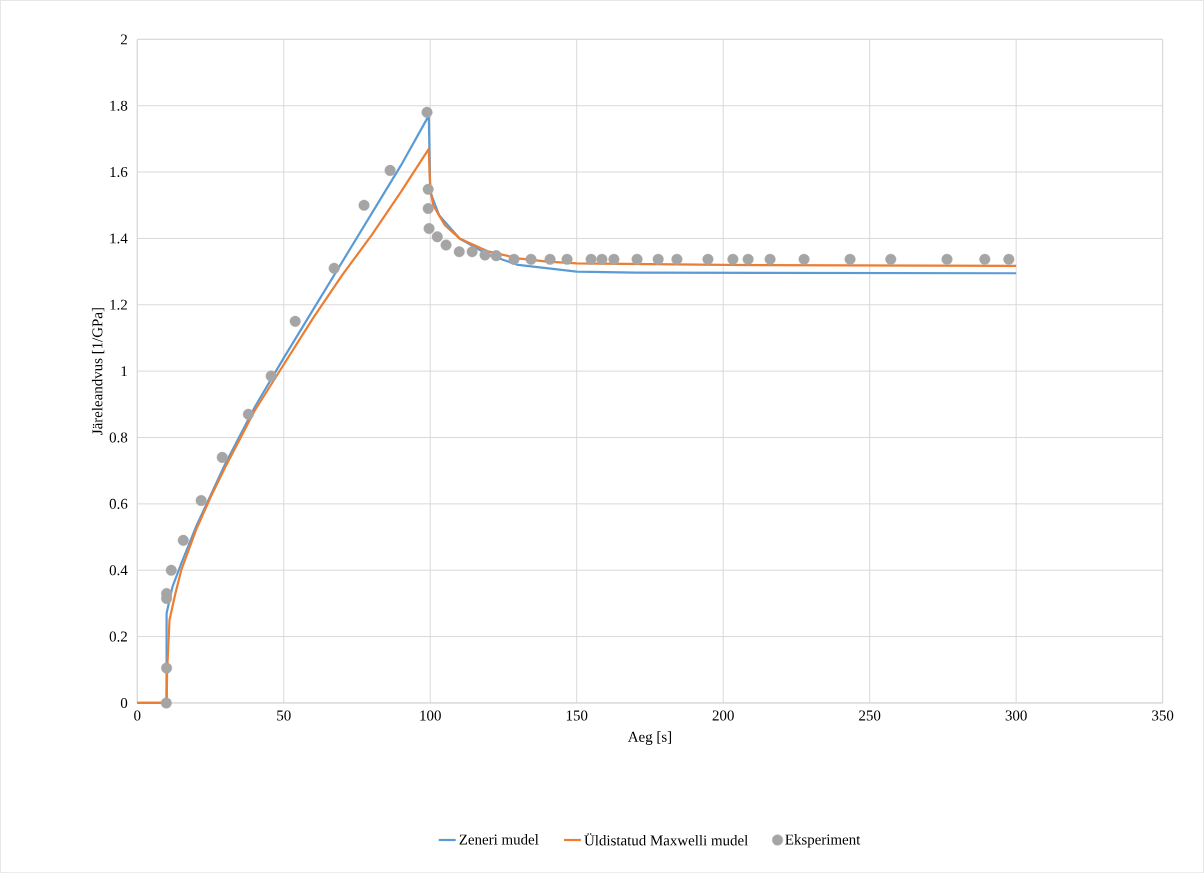  I want to click on x-tick-label: 150, so click(577, 715).